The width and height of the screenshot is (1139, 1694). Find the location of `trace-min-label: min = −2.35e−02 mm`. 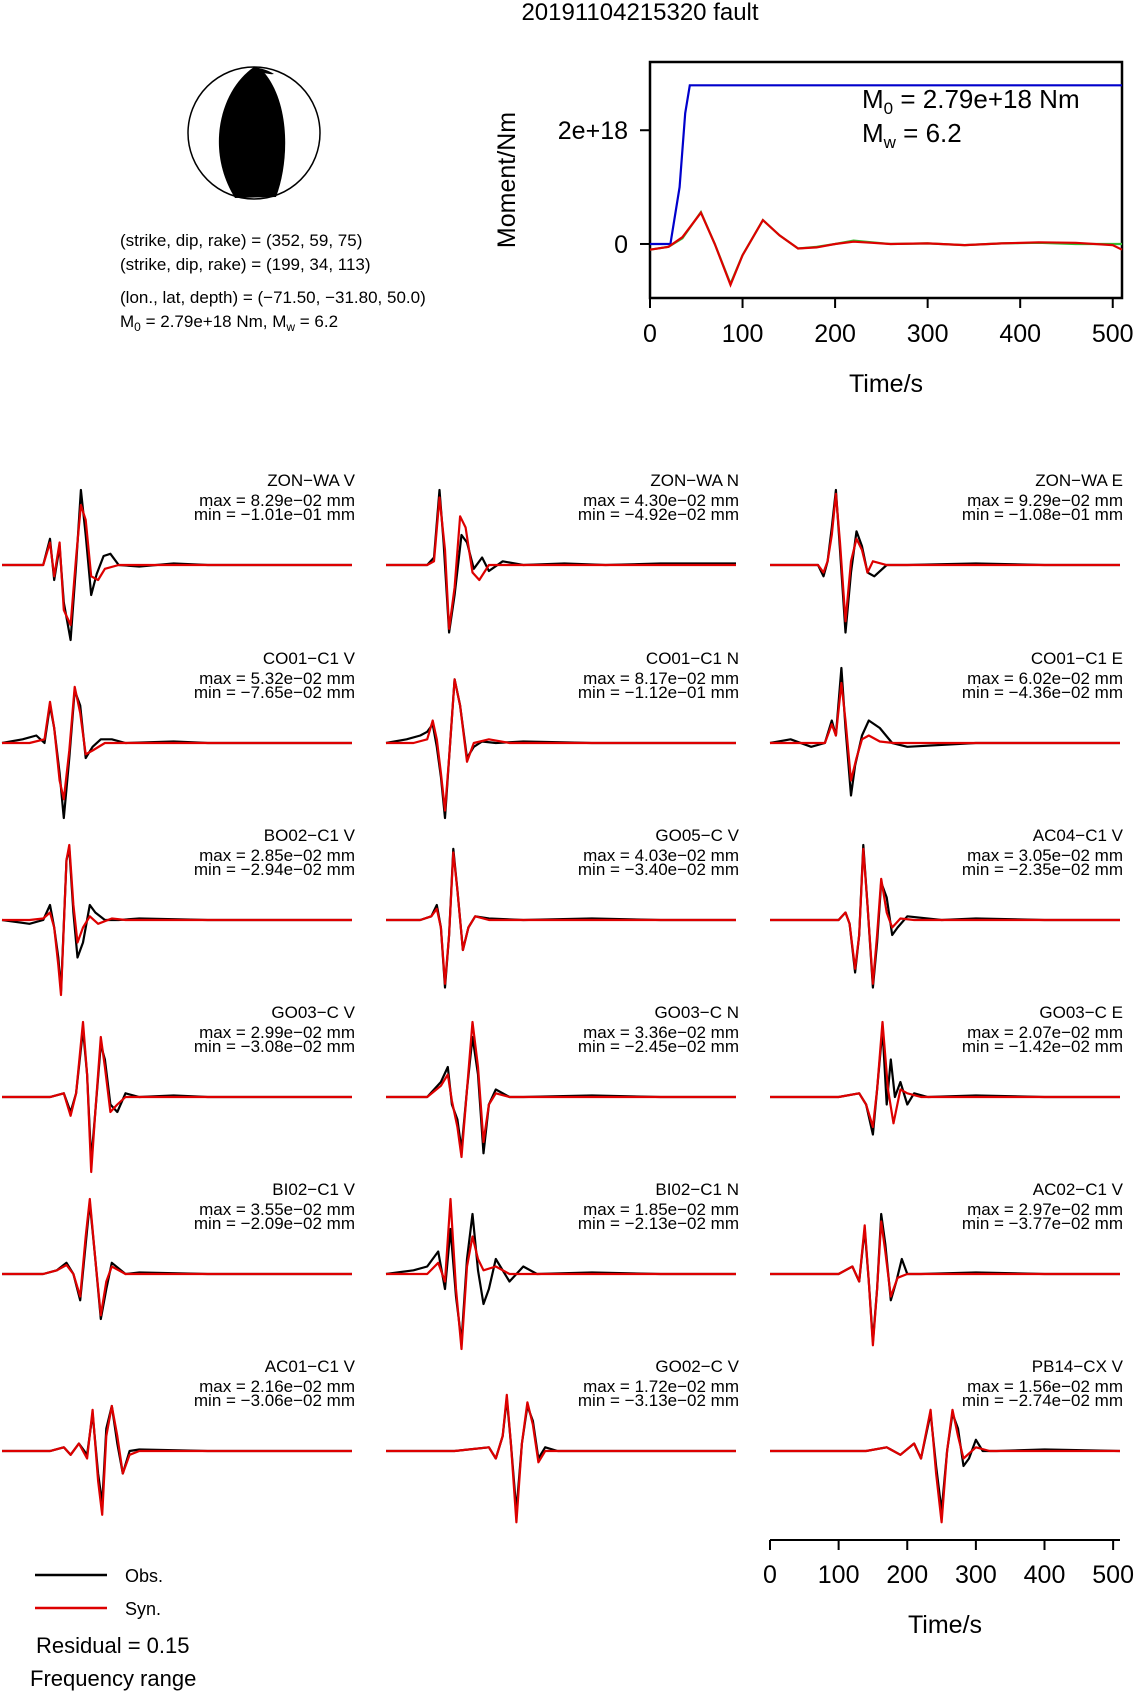

trace-min-label: min = −2.35e−02 mm is located at coordinates (1042, 869).